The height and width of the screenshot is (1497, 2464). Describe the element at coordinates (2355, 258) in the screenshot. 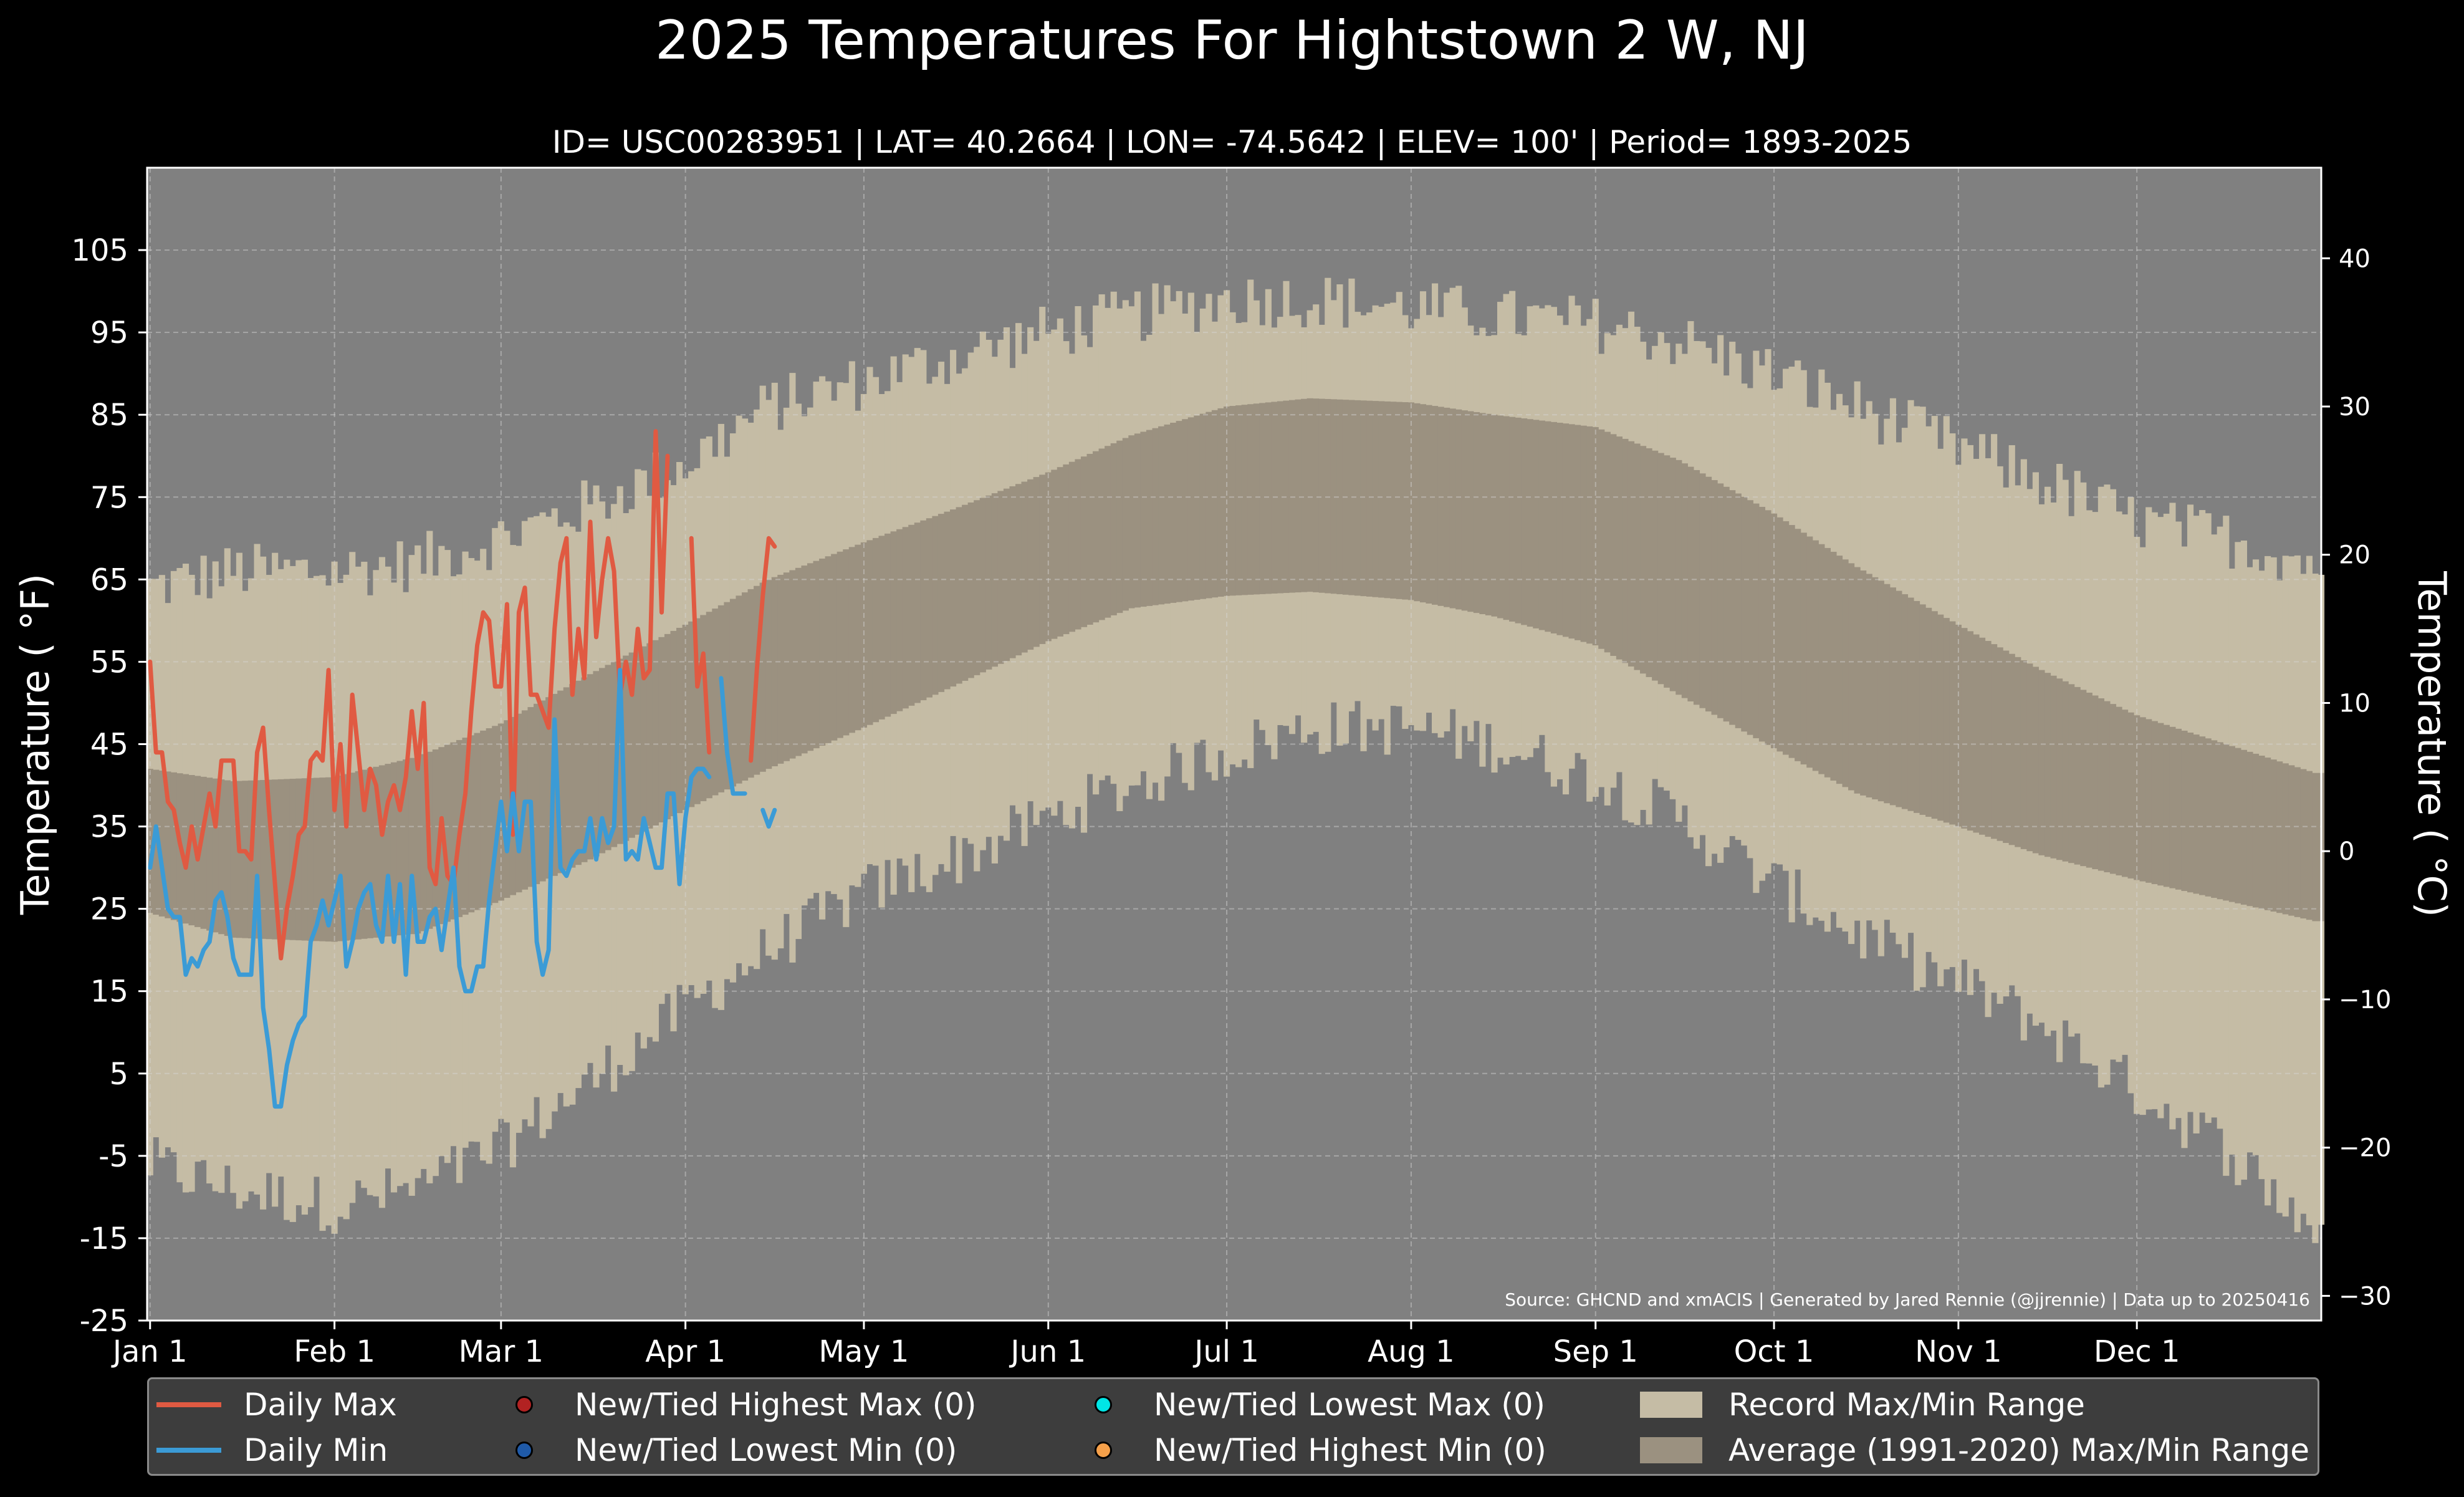

I see `y-tick-label-right: 40` at that location.